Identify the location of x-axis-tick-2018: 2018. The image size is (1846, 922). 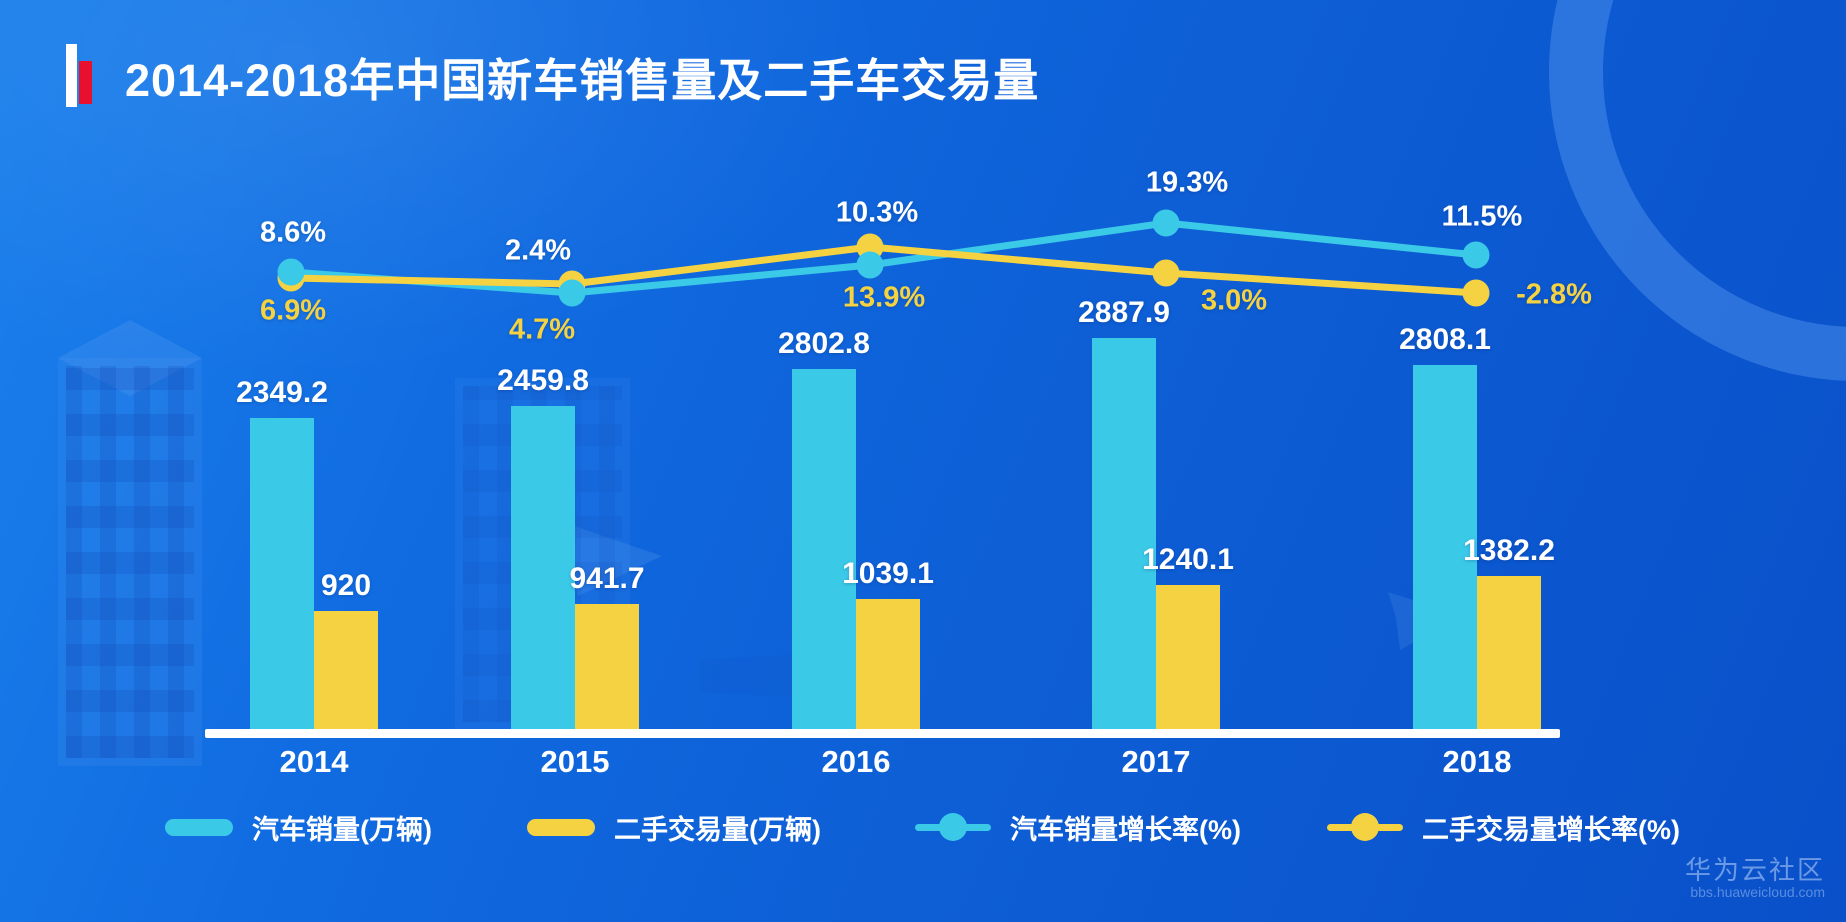
(1477, 761).